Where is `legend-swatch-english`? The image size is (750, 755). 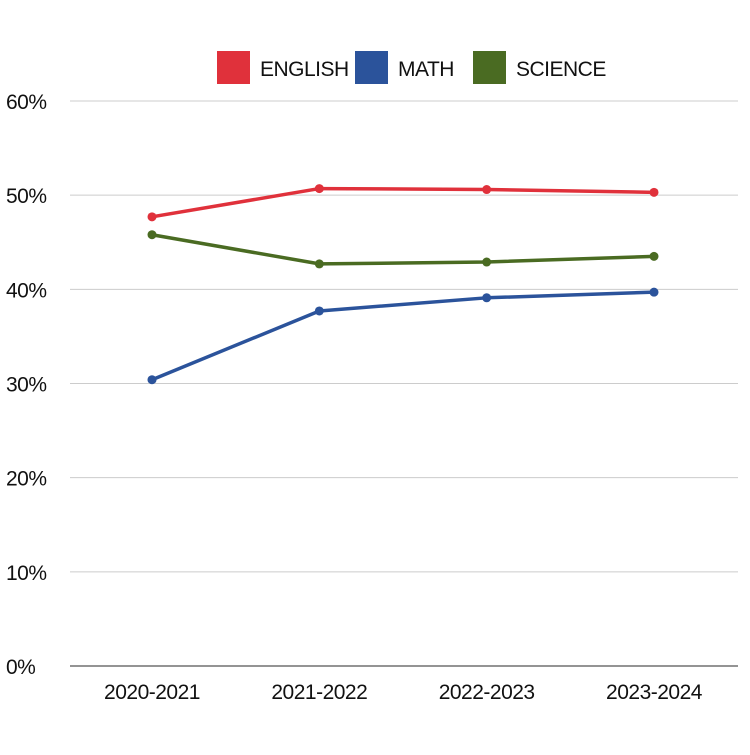 legend-swatch-english is located at coordinates (233, 67).